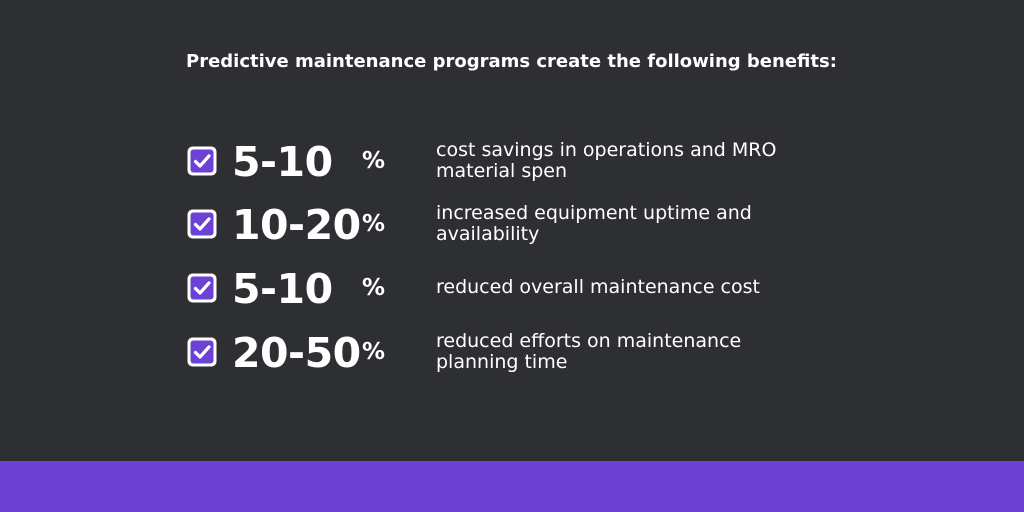 The height and width of the screenshot is (512, 1024). I want to click on benefit-range: 20-50, so click(296, 353).